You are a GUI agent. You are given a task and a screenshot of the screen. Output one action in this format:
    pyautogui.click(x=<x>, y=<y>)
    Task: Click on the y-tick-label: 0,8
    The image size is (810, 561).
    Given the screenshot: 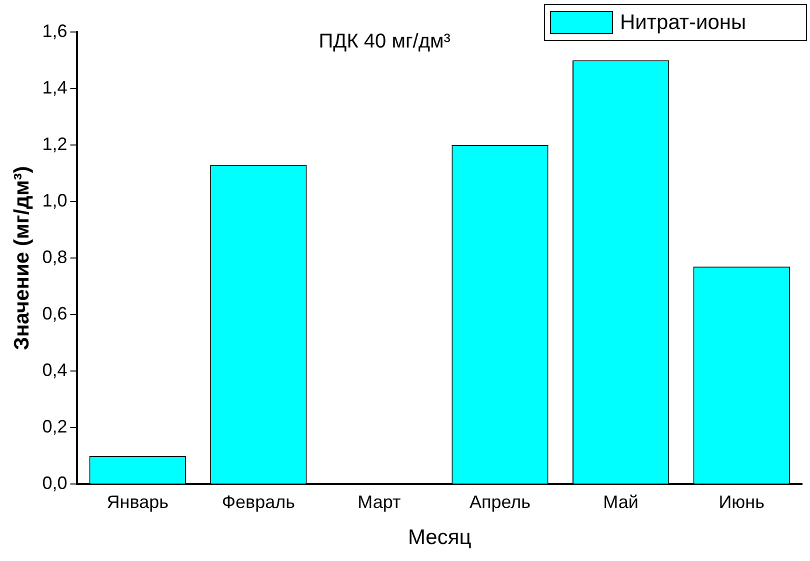 What is the action you would take?
    pyautogui.click(x=55, y=257)
    